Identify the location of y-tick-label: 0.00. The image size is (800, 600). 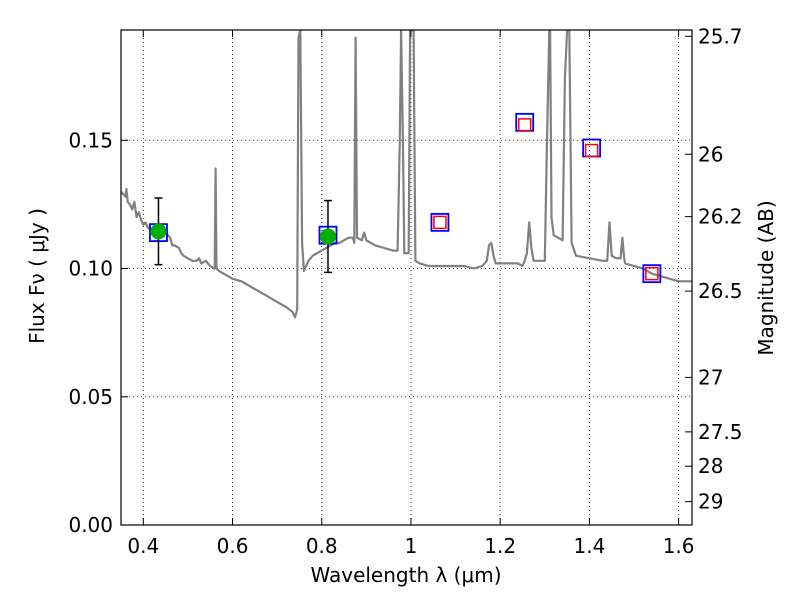
(90, 525).